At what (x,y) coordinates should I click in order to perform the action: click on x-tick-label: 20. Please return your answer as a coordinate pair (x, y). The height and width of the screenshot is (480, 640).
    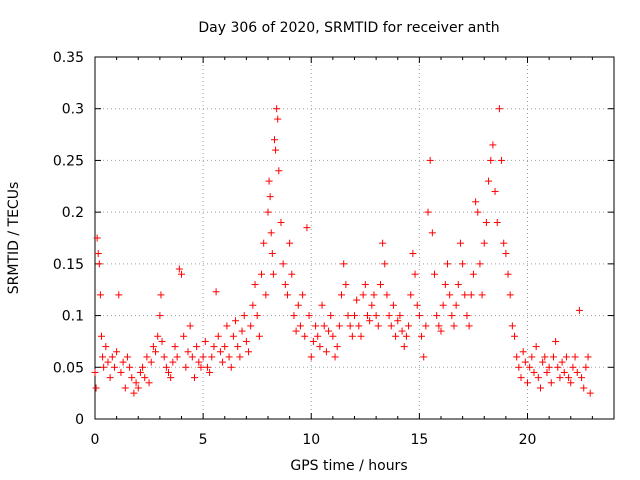
    Looking at the image, I should click on (528, 440).